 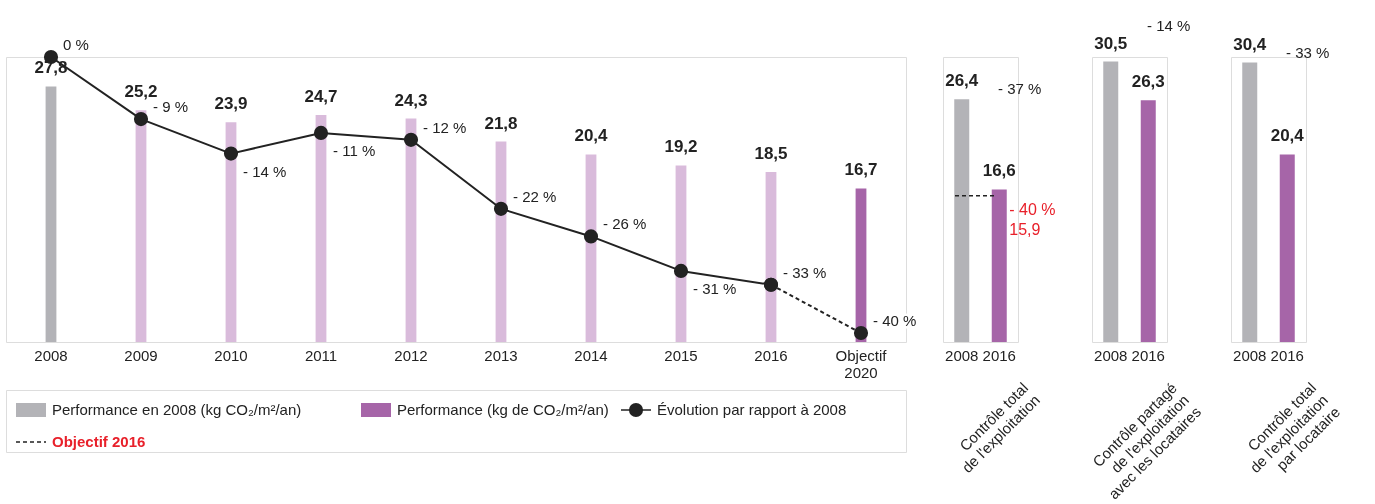 I want to click on text: - 14 %, so click(x=1169, y=25).